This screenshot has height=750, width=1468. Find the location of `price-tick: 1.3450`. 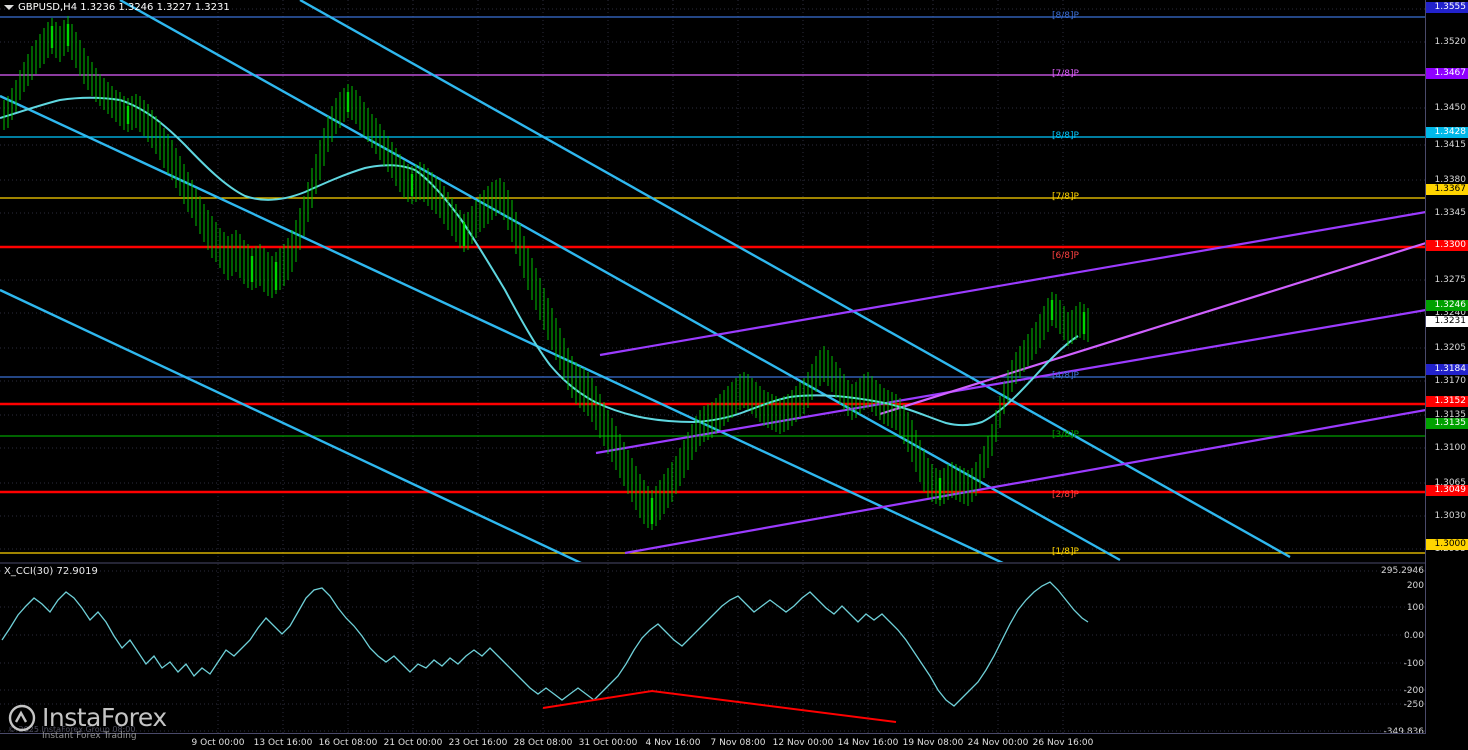

price-tick: 1.3450 is located at coordinates (1450, 108).